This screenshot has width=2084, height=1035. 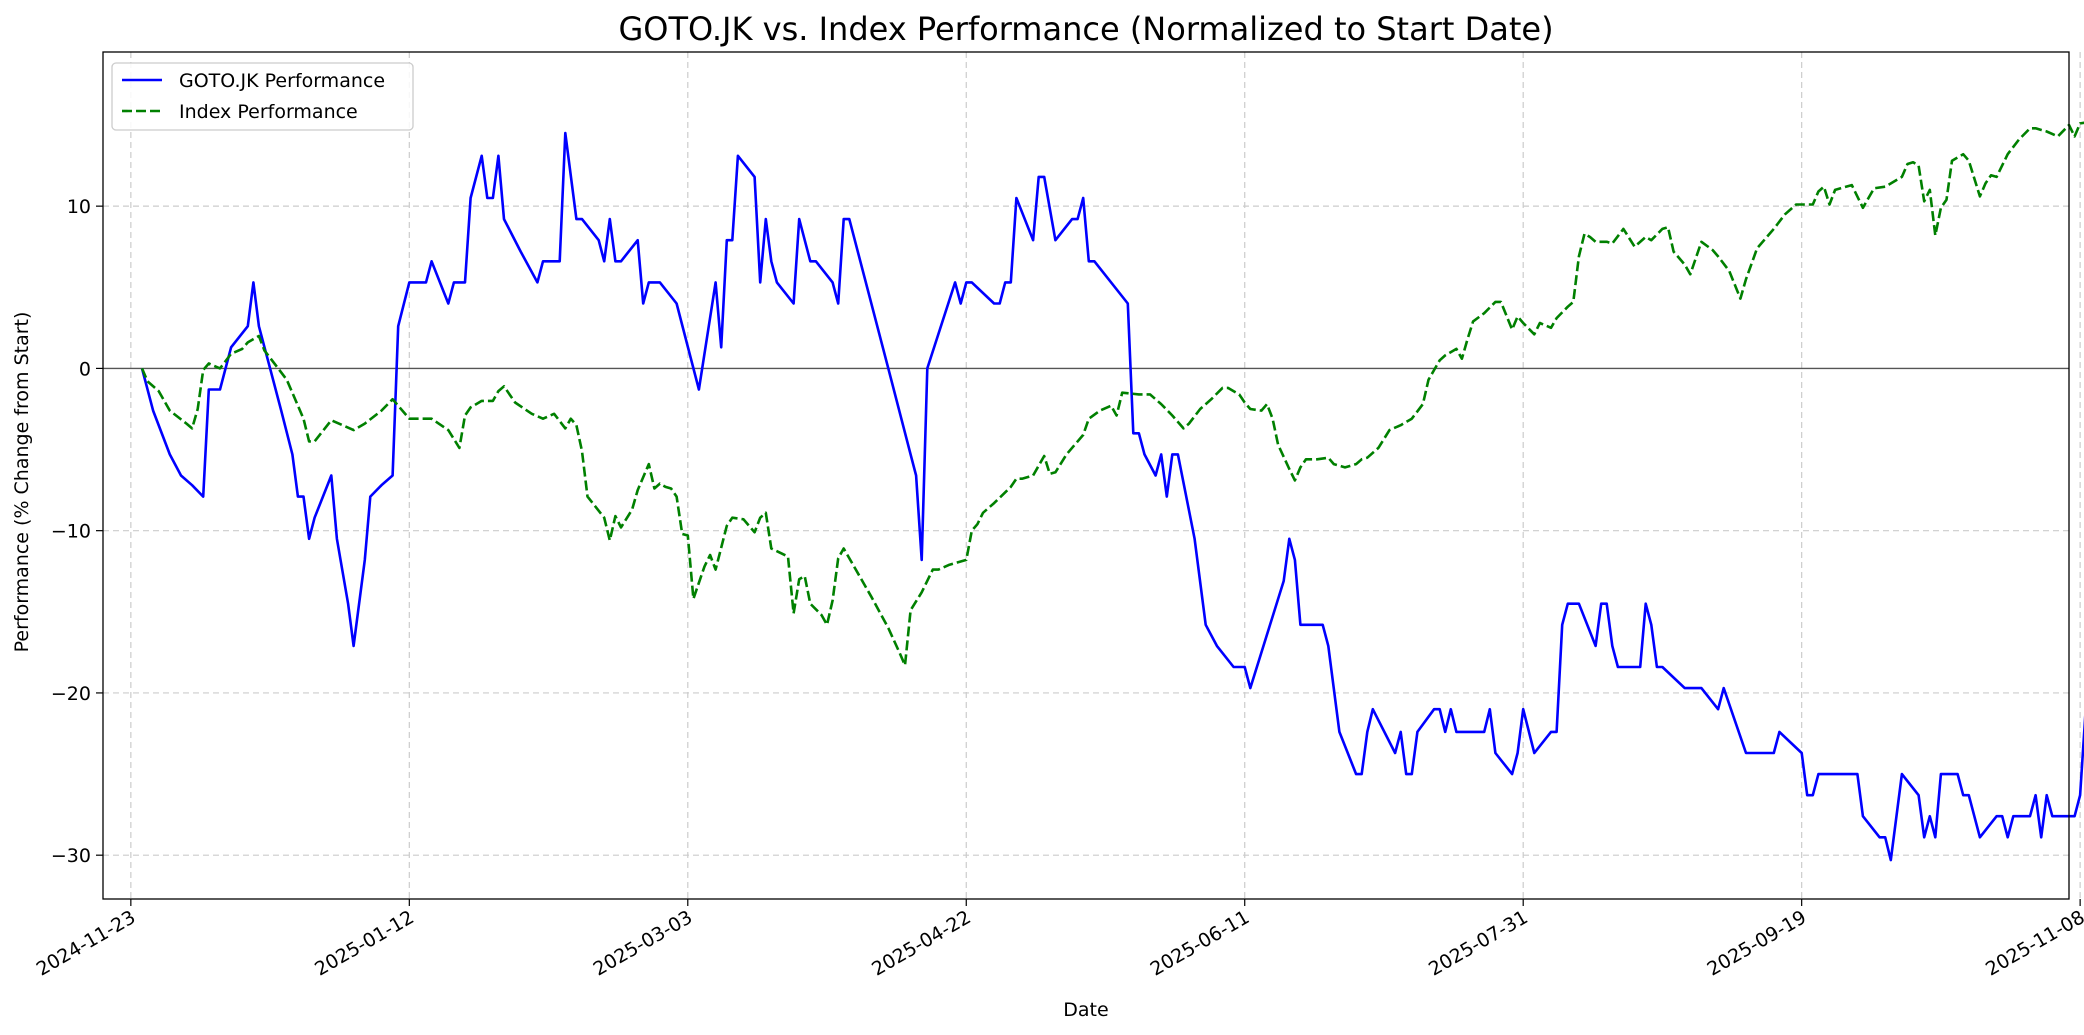 What do you see at coordinates (85, 369) in the screenshot?
I see `y-tick-label: 0` at bounding box center [85, 369].